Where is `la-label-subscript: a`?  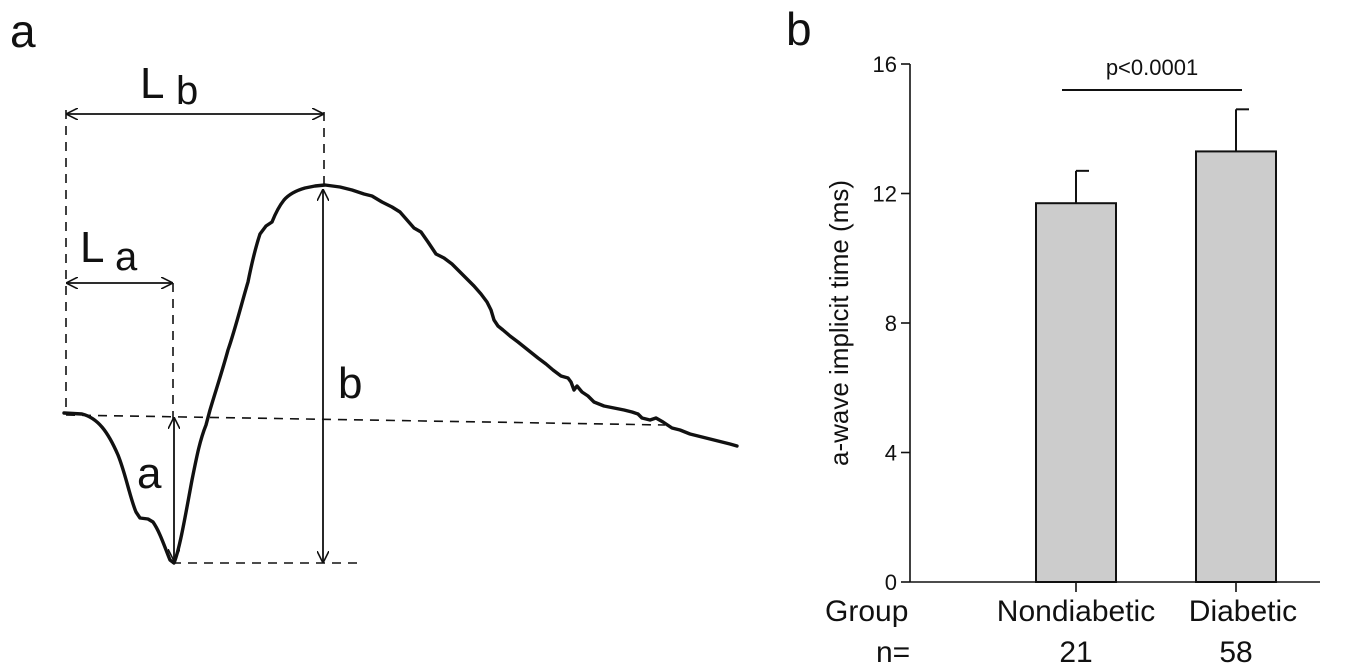 la-label-subscript: a is located at coordinates (126, 257).